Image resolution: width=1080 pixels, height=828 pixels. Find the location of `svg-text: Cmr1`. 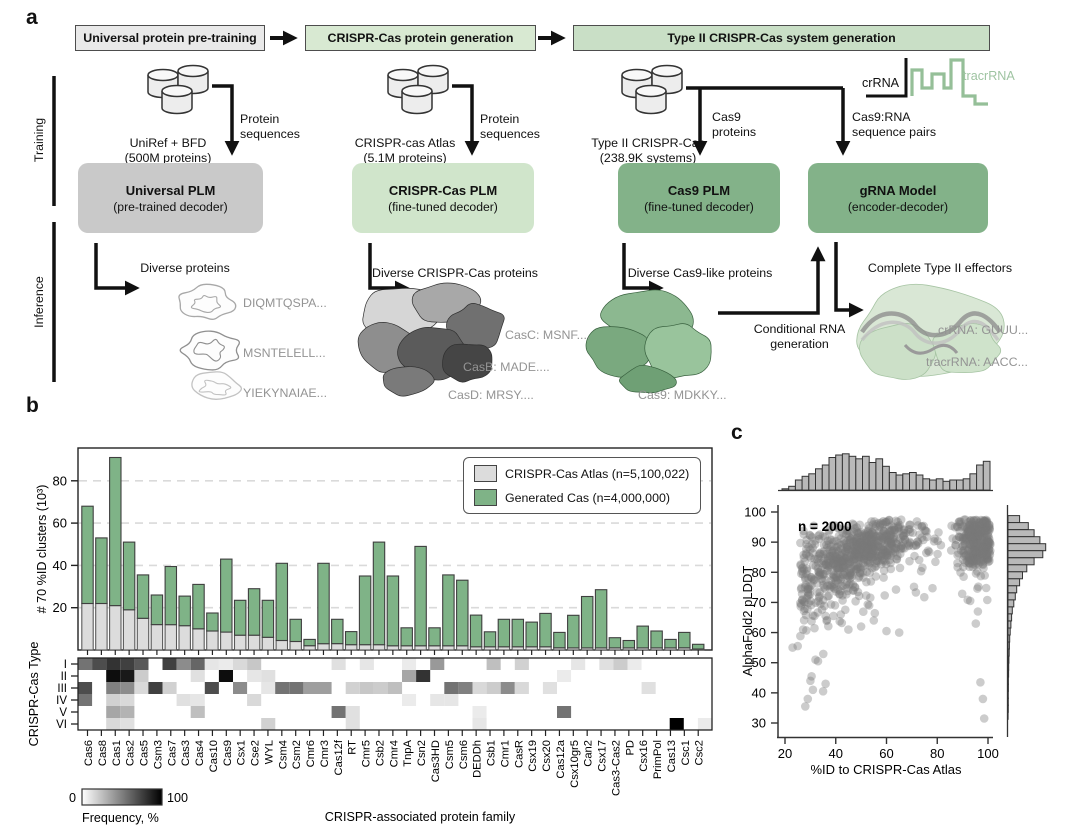

svg-text: Cmr1 is located at coordinates (505, 753).